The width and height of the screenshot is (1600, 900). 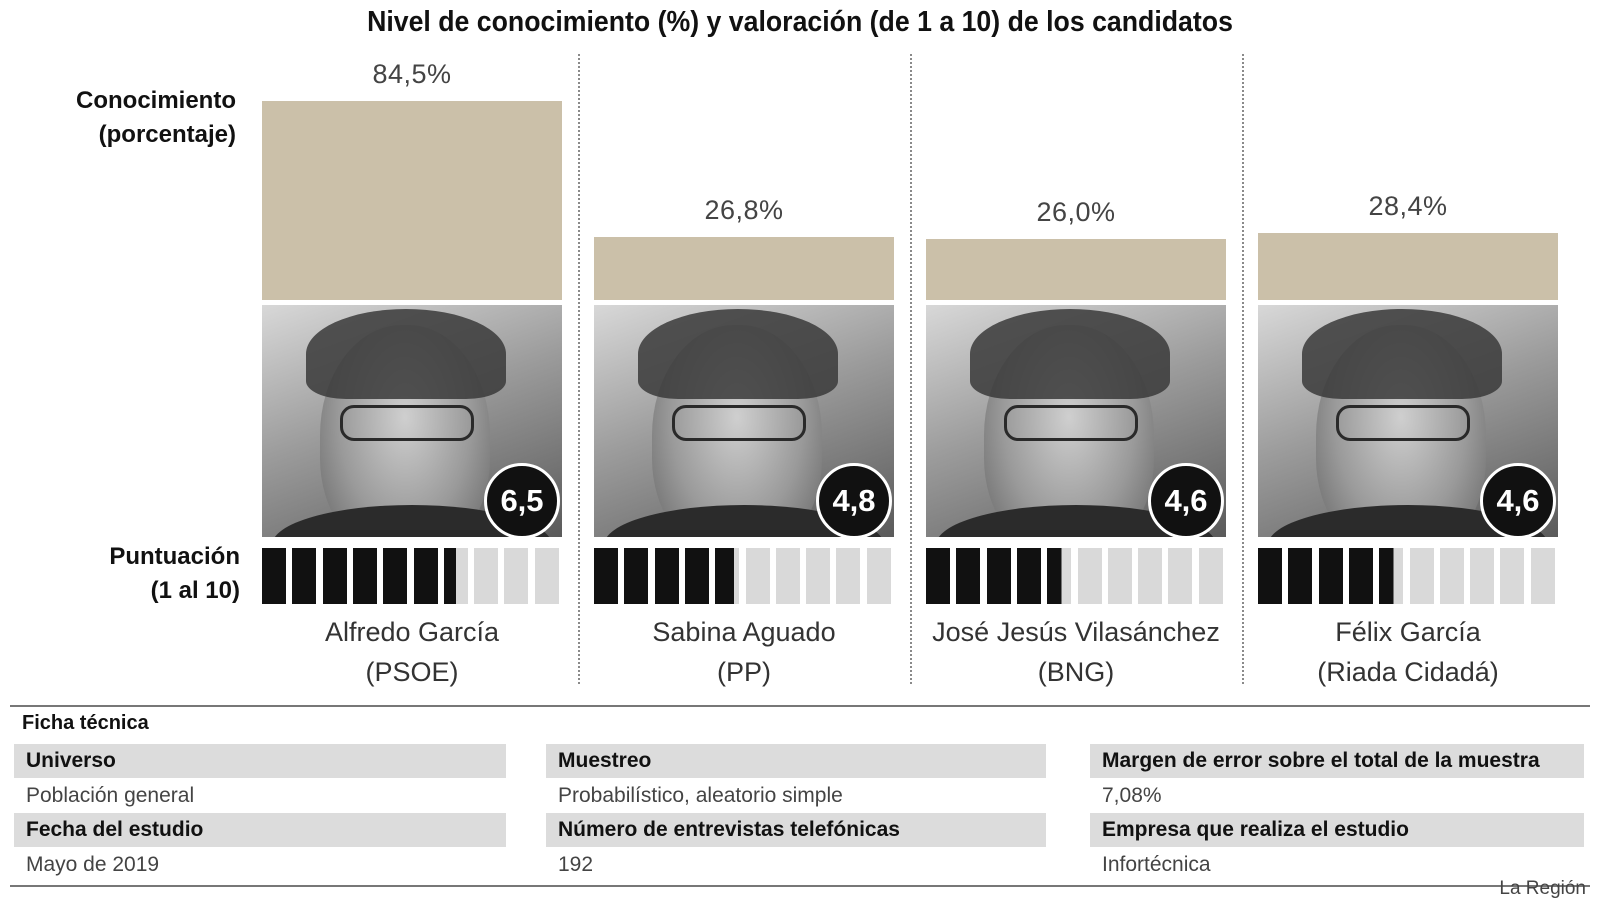 I want to click on candidate-name: José Jesús Vilasánchez, so click(x=1076, y=632).